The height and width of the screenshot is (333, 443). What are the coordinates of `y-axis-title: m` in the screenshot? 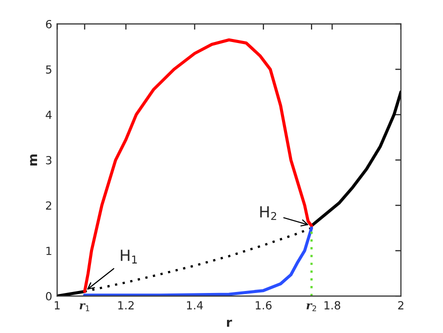 It's located at (34, 160).